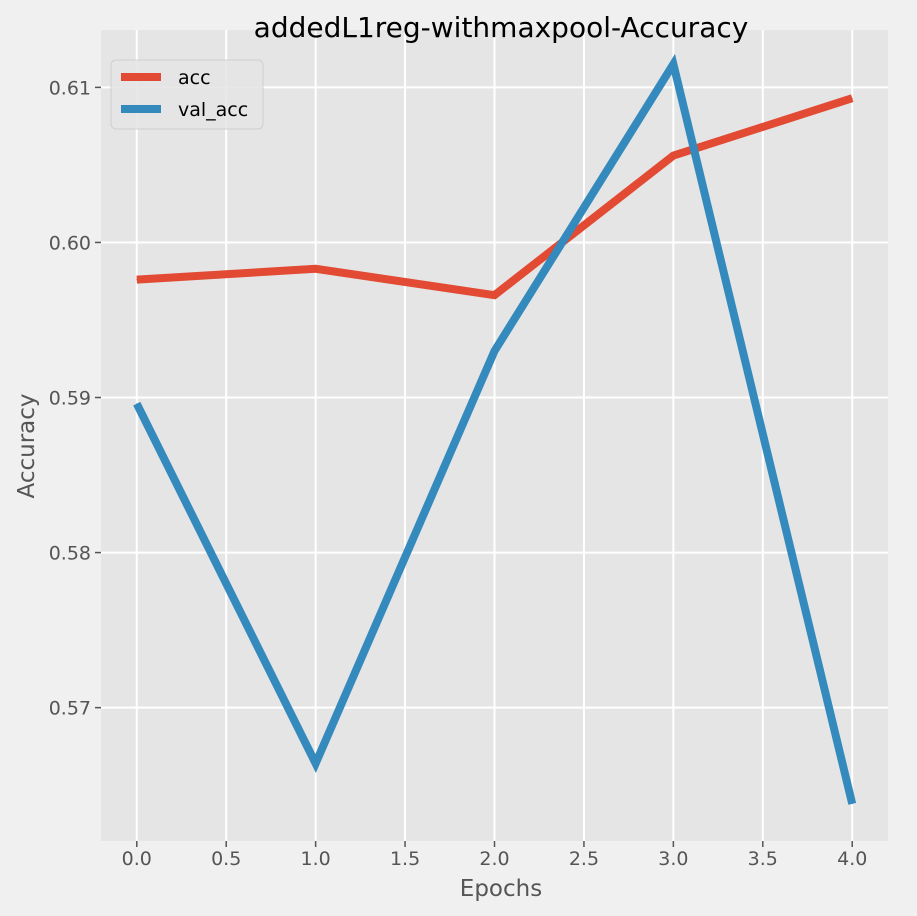  Describe the element at coordinates (673, 859) in the screenshot. I see `x-tick-label: 3.0` at that location.